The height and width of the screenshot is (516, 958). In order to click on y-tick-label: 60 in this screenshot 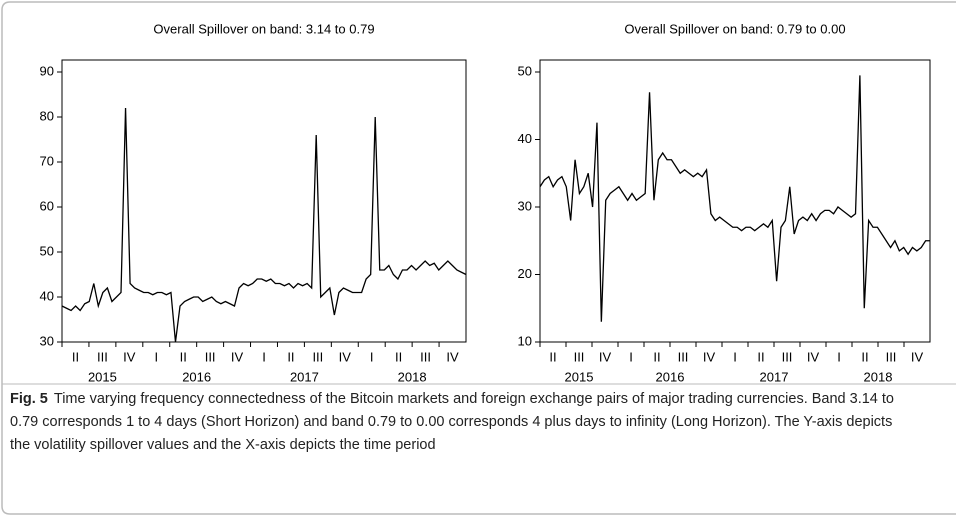, I will do `click(47, 205)`.